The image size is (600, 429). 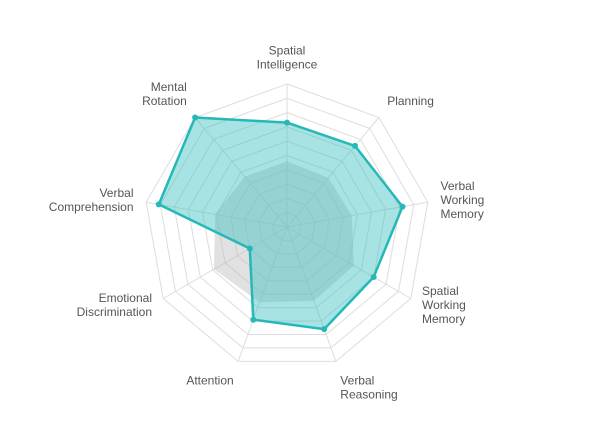 What do you see at coordinates (368, 395) in the screenshot?
I see `axis-label-line: Reasoning` at bounding box center [368, 395].